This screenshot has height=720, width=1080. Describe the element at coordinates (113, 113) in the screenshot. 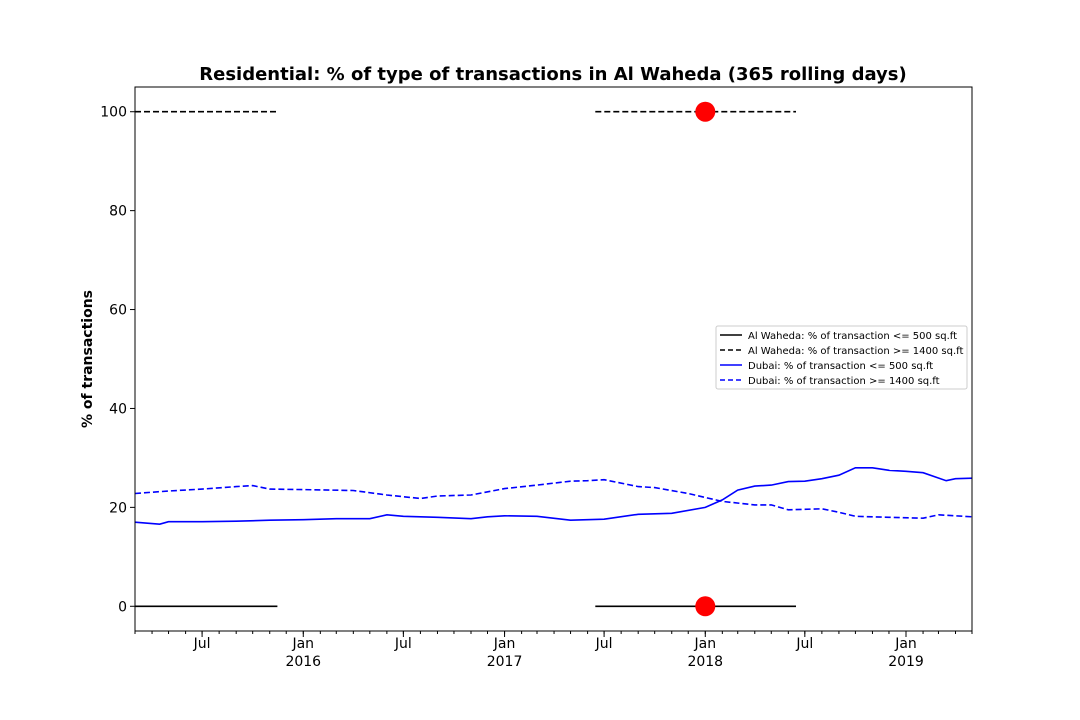

I see `y-tick-label: 100` at that location.